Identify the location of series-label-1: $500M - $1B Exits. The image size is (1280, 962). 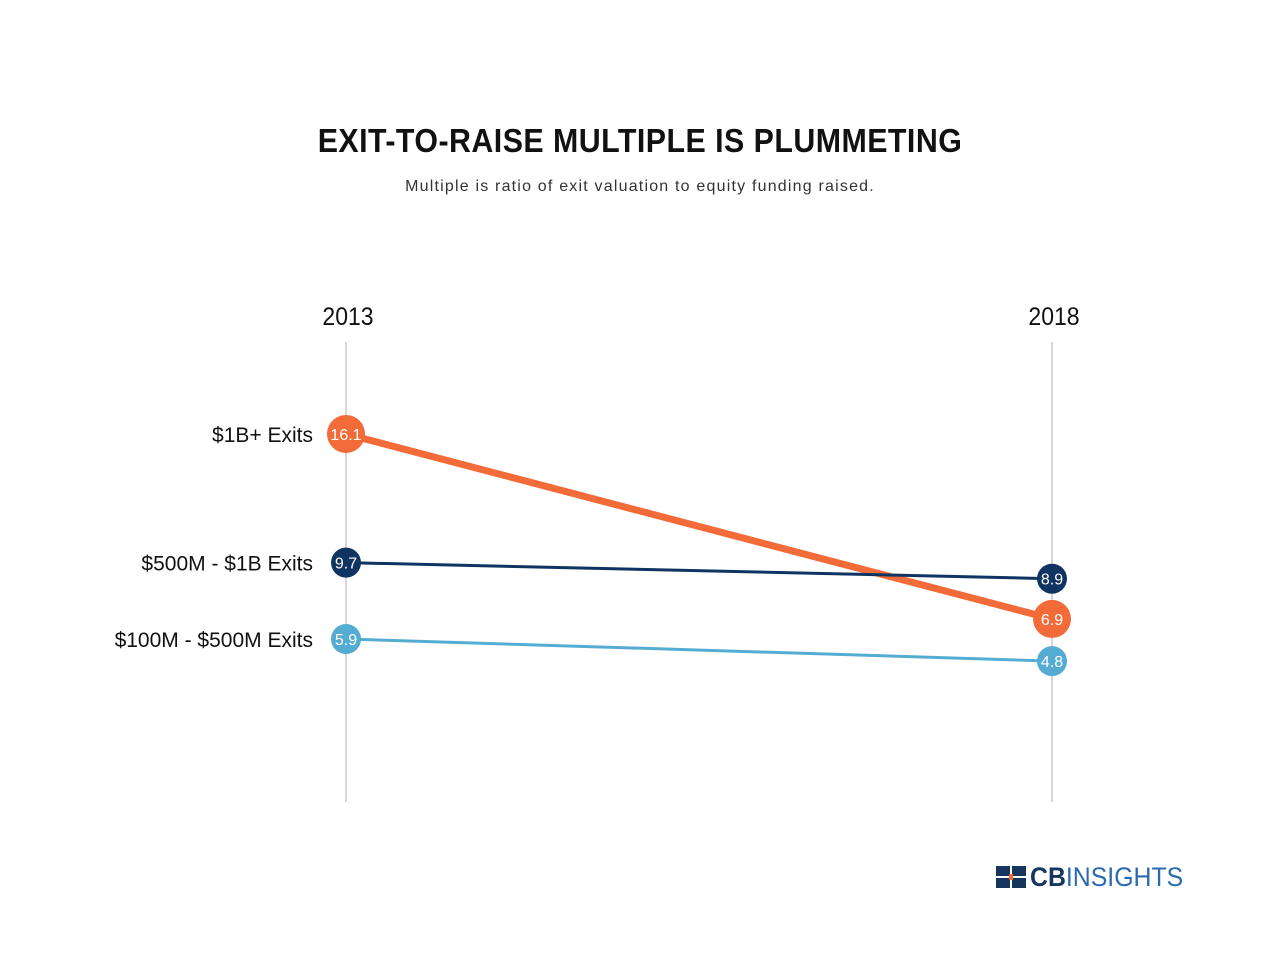
(227, 564).